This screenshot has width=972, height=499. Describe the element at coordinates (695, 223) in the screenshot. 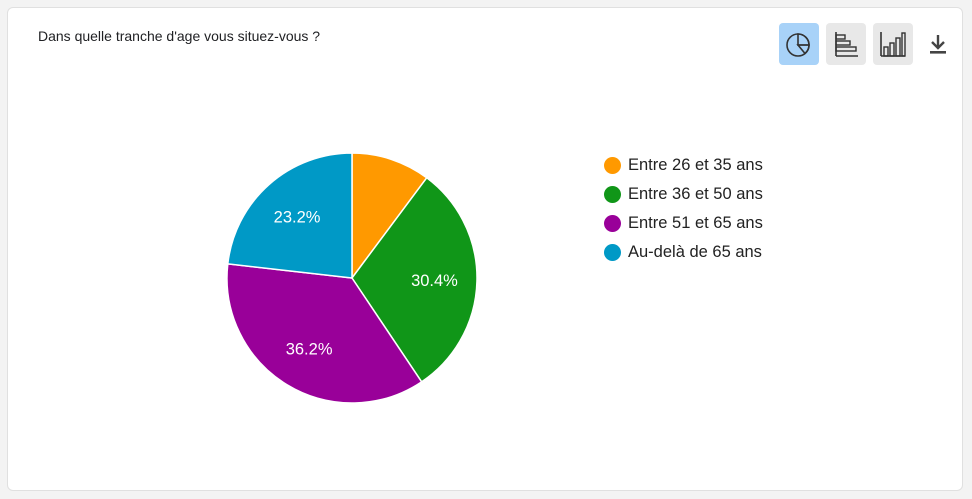

I see `legend-label: Entre 51 et 65 ans` at that location.